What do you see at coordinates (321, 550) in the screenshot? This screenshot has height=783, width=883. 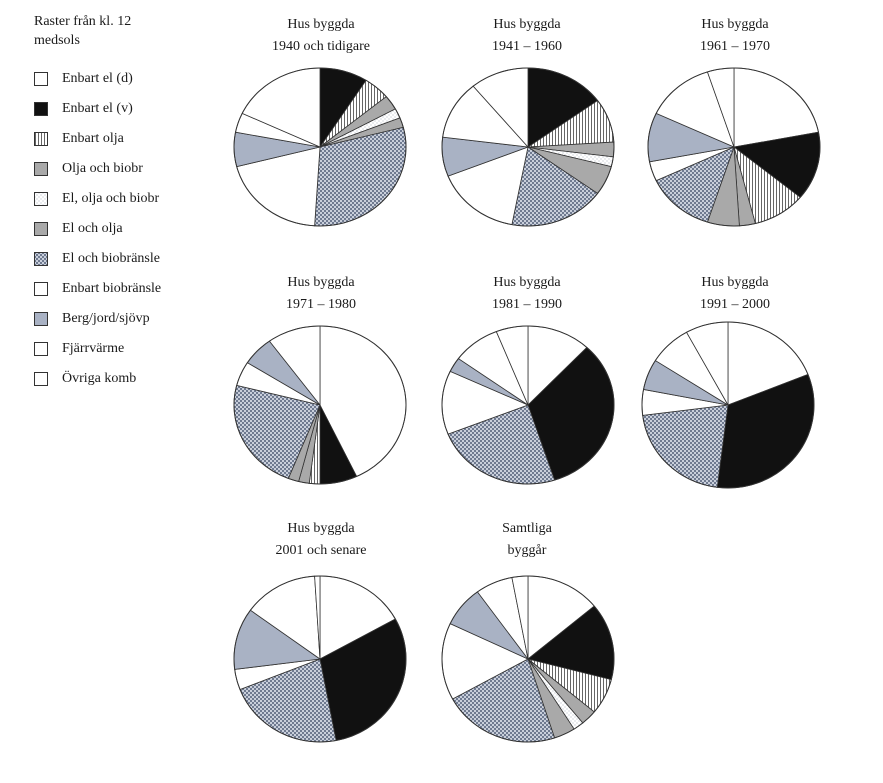 I see `chart-title-line2: 2001 och senare` at bounding box center [321, 550].